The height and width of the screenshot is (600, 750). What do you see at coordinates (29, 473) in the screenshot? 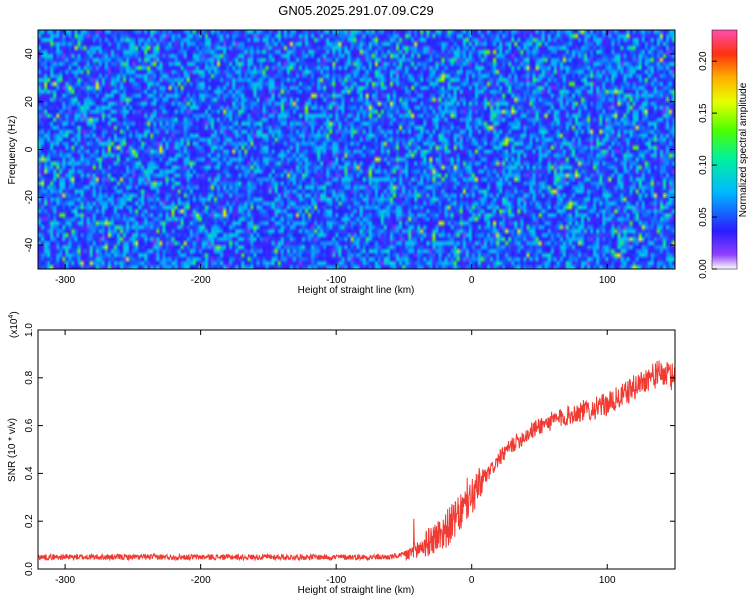
I see `snr-y-tick-label: 0.4` at bounding box center [29, 473].